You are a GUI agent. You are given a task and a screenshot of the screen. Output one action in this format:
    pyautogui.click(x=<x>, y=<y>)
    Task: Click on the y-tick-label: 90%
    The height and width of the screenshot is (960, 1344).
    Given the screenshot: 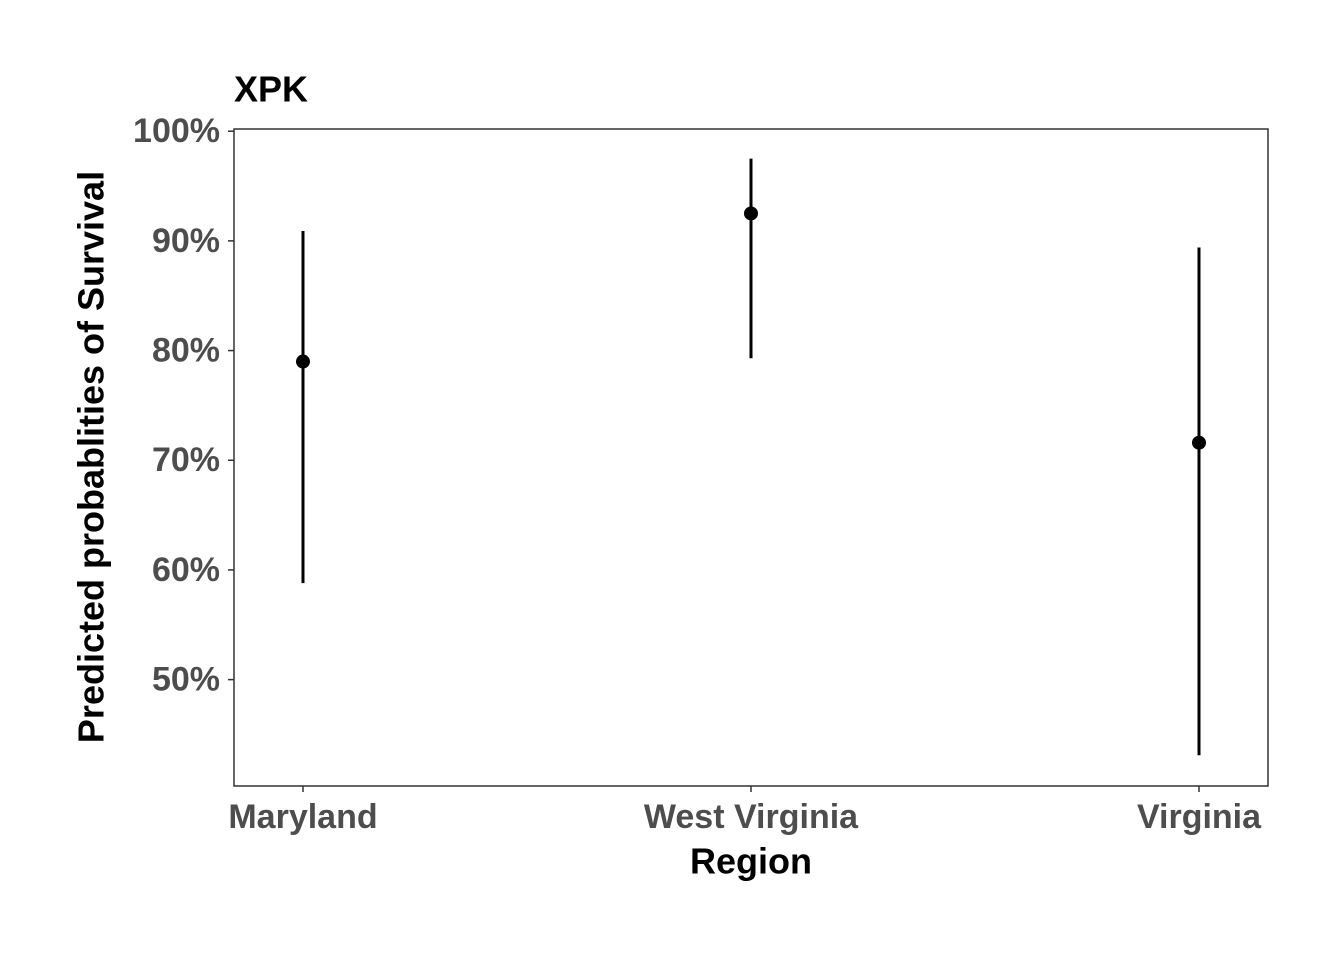 What is the action you would take?
    pyautogui.click(x=186, y=241)
    